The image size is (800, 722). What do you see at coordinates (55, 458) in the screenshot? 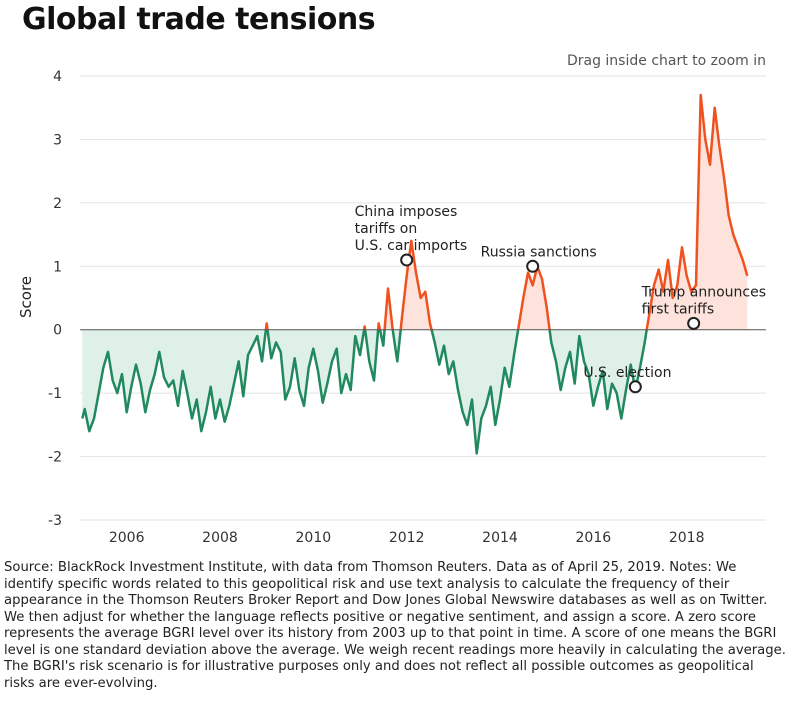
I see `y-tick-label: -2` at bounding box center [55, 458].